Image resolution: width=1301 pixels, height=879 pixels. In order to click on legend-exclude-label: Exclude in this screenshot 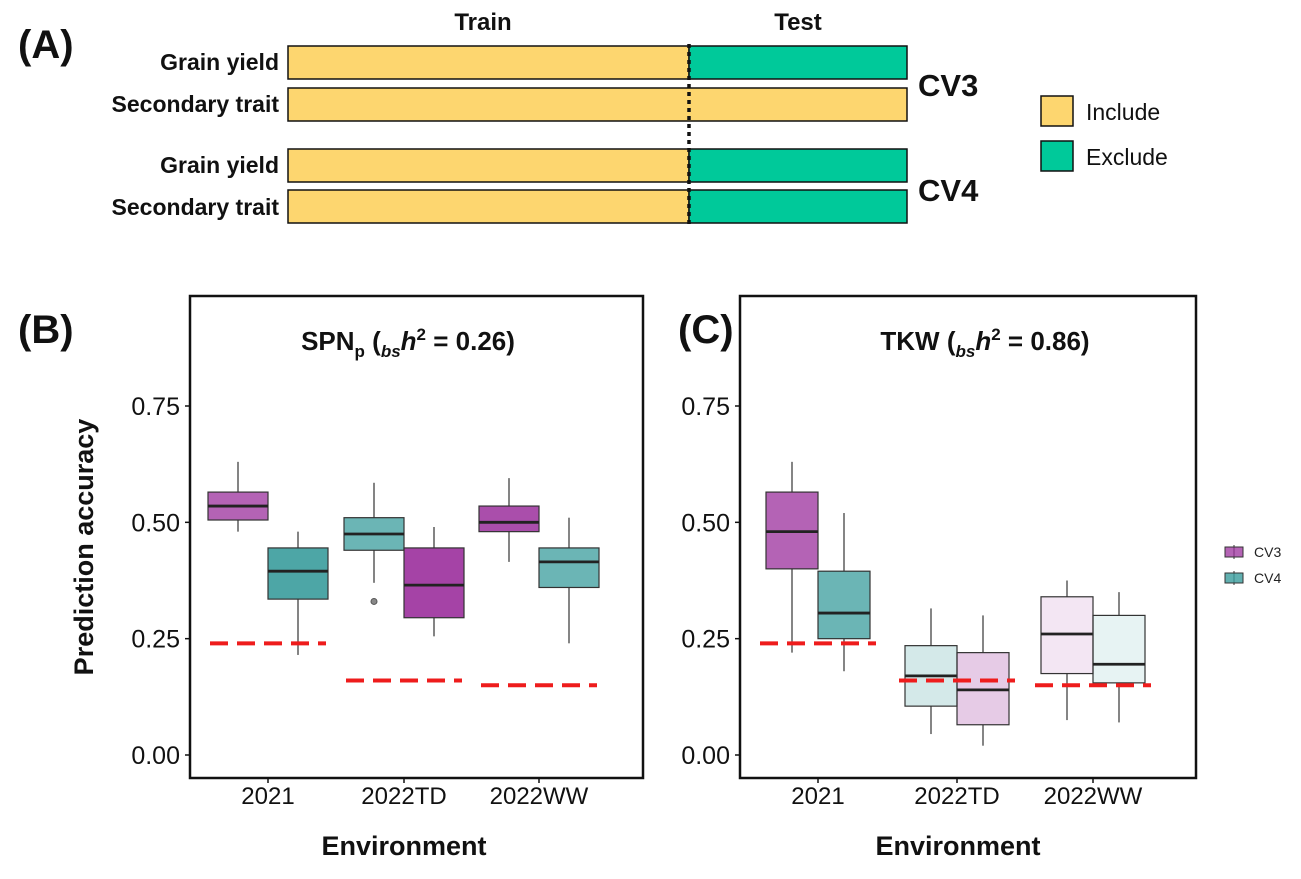, I will do `click(1127, 157)`.